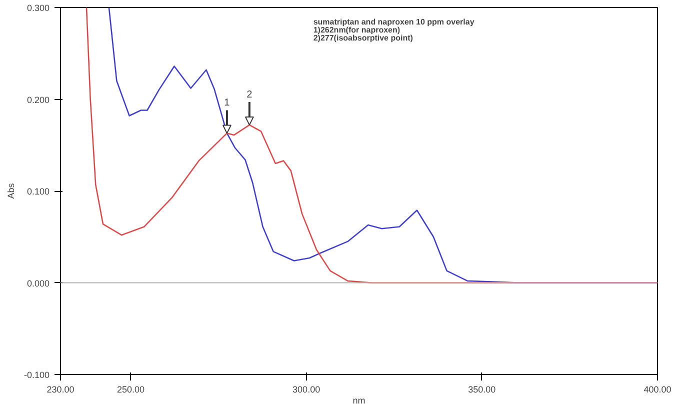 This screenshot has width=673, height=408. Describe the element at coordinates (38, 191) in the screenshot. I see `y-tick-label: 0.100` at that location.